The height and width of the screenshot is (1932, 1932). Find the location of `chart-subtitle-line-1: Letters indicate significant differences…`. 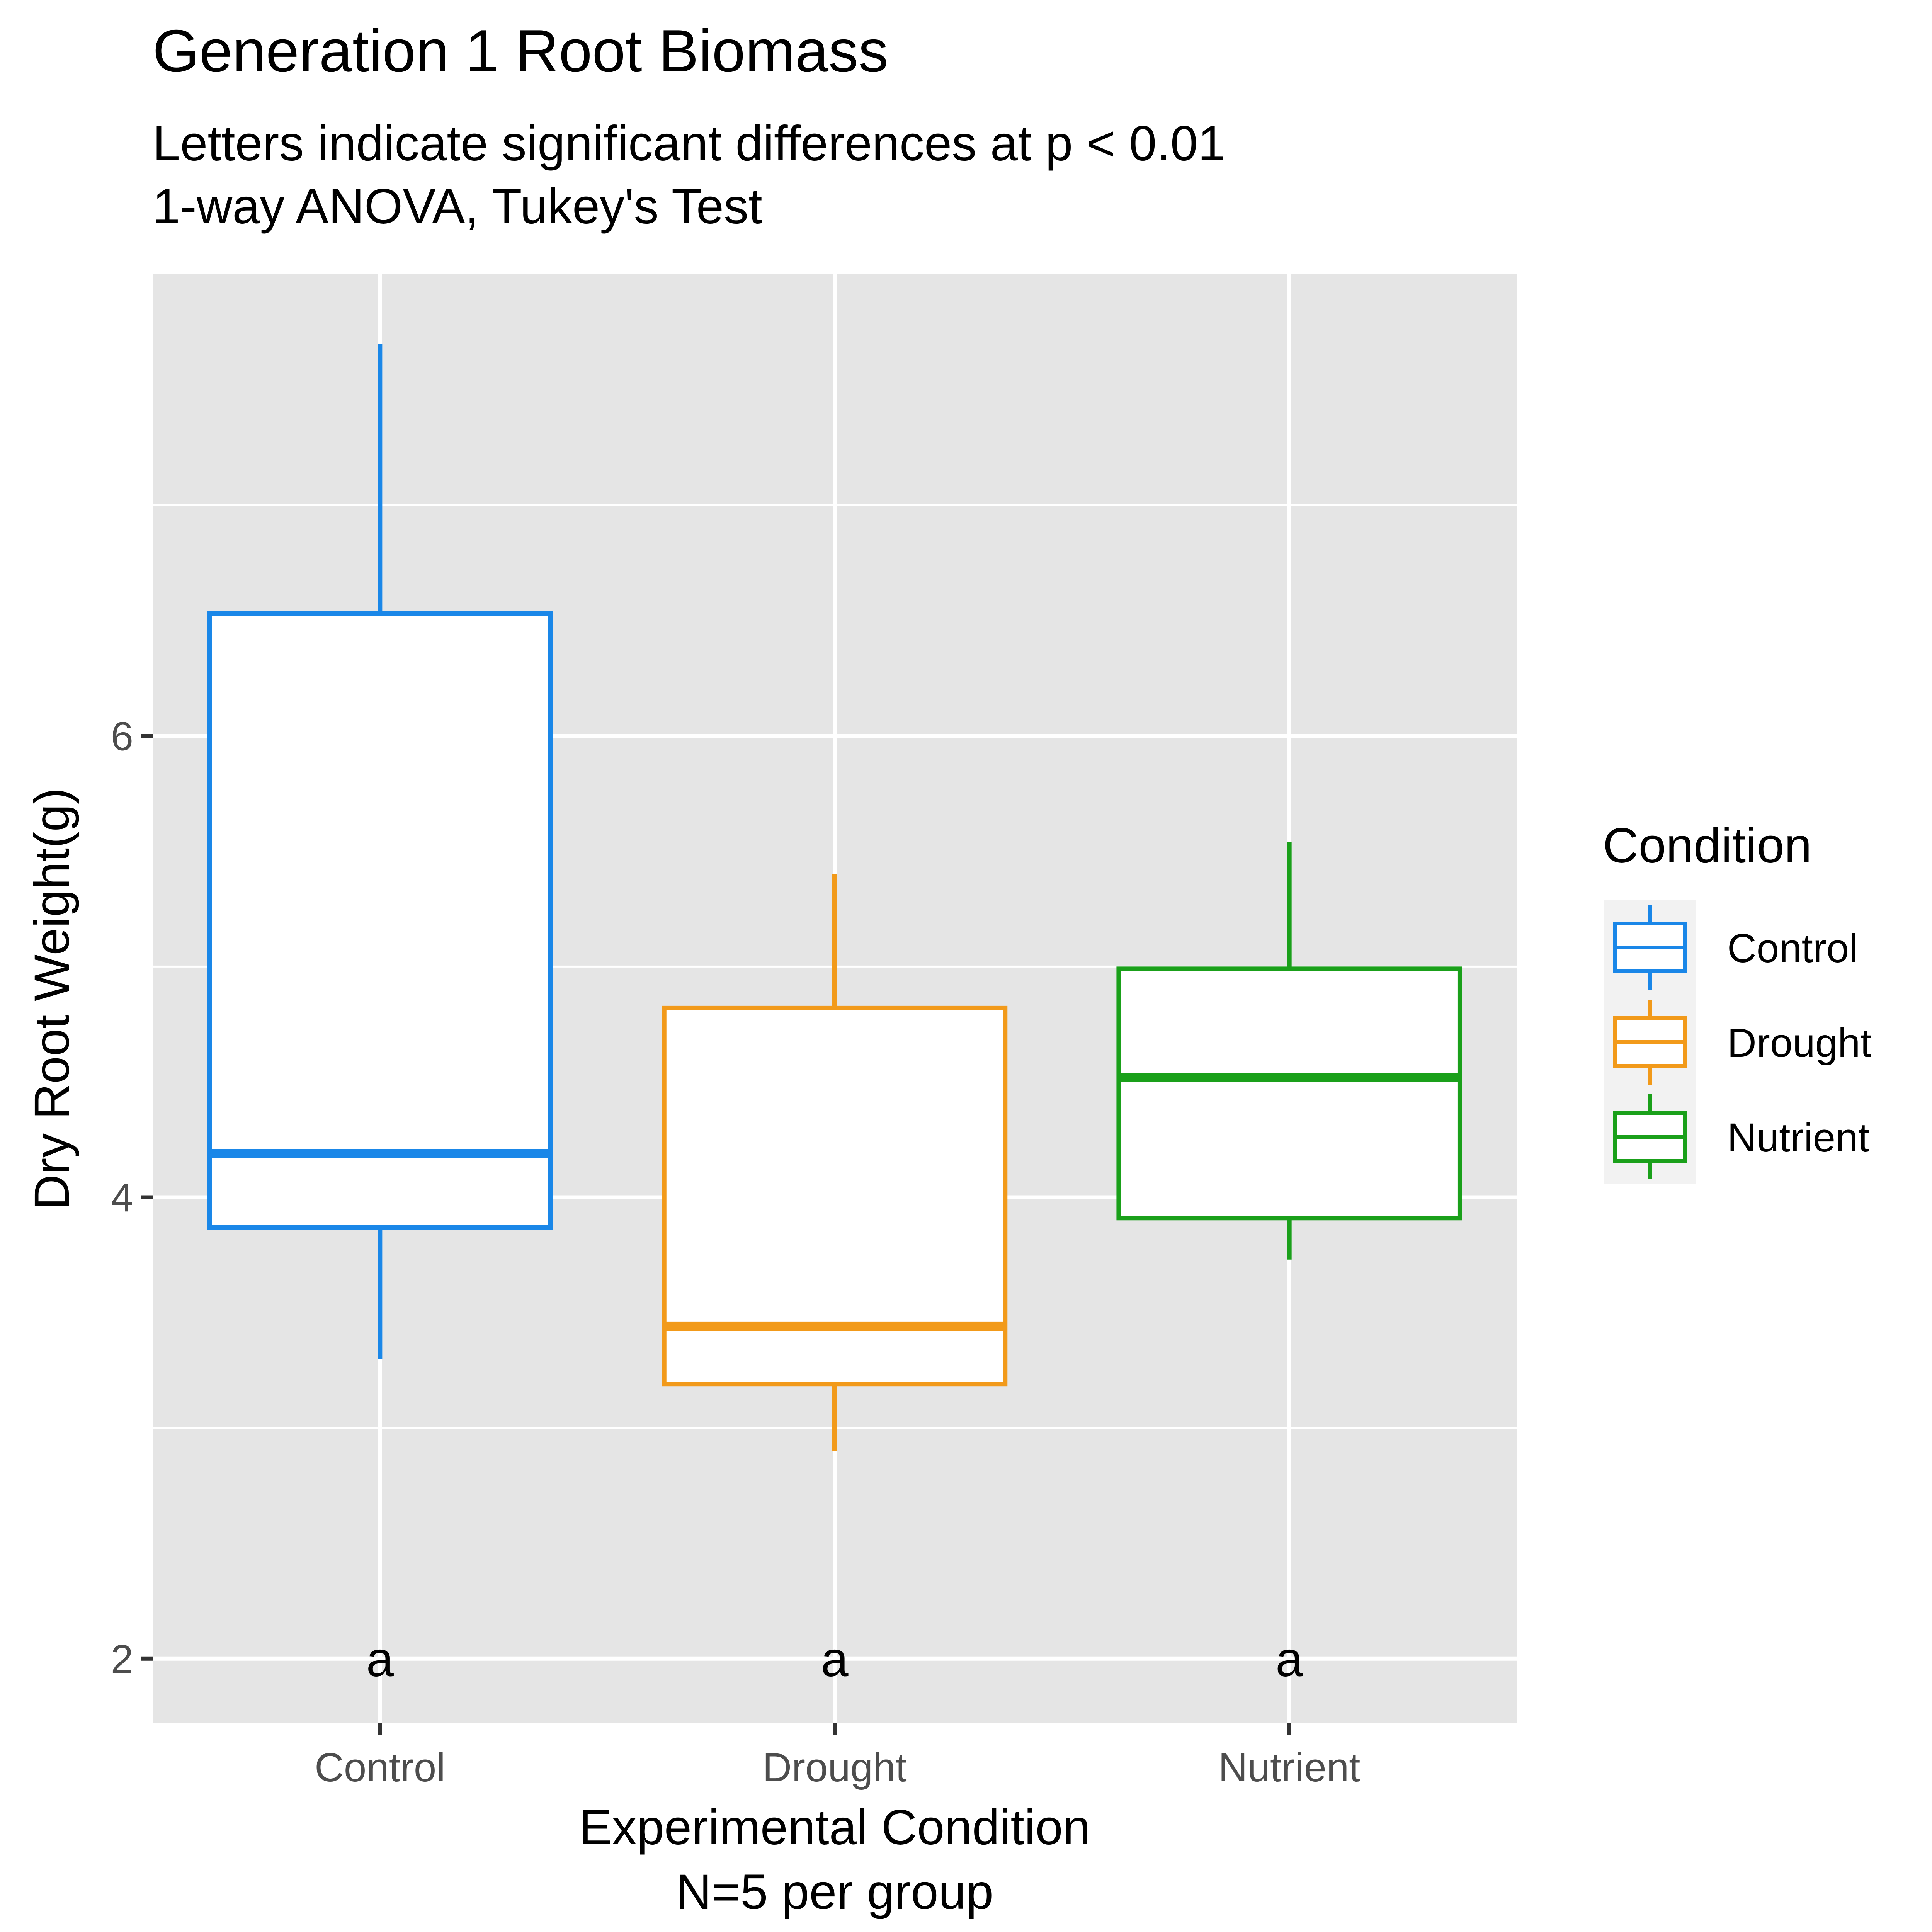

chart-subtitle-line-1: Letters indicate significant differences… is located at coordinates (689, 144).